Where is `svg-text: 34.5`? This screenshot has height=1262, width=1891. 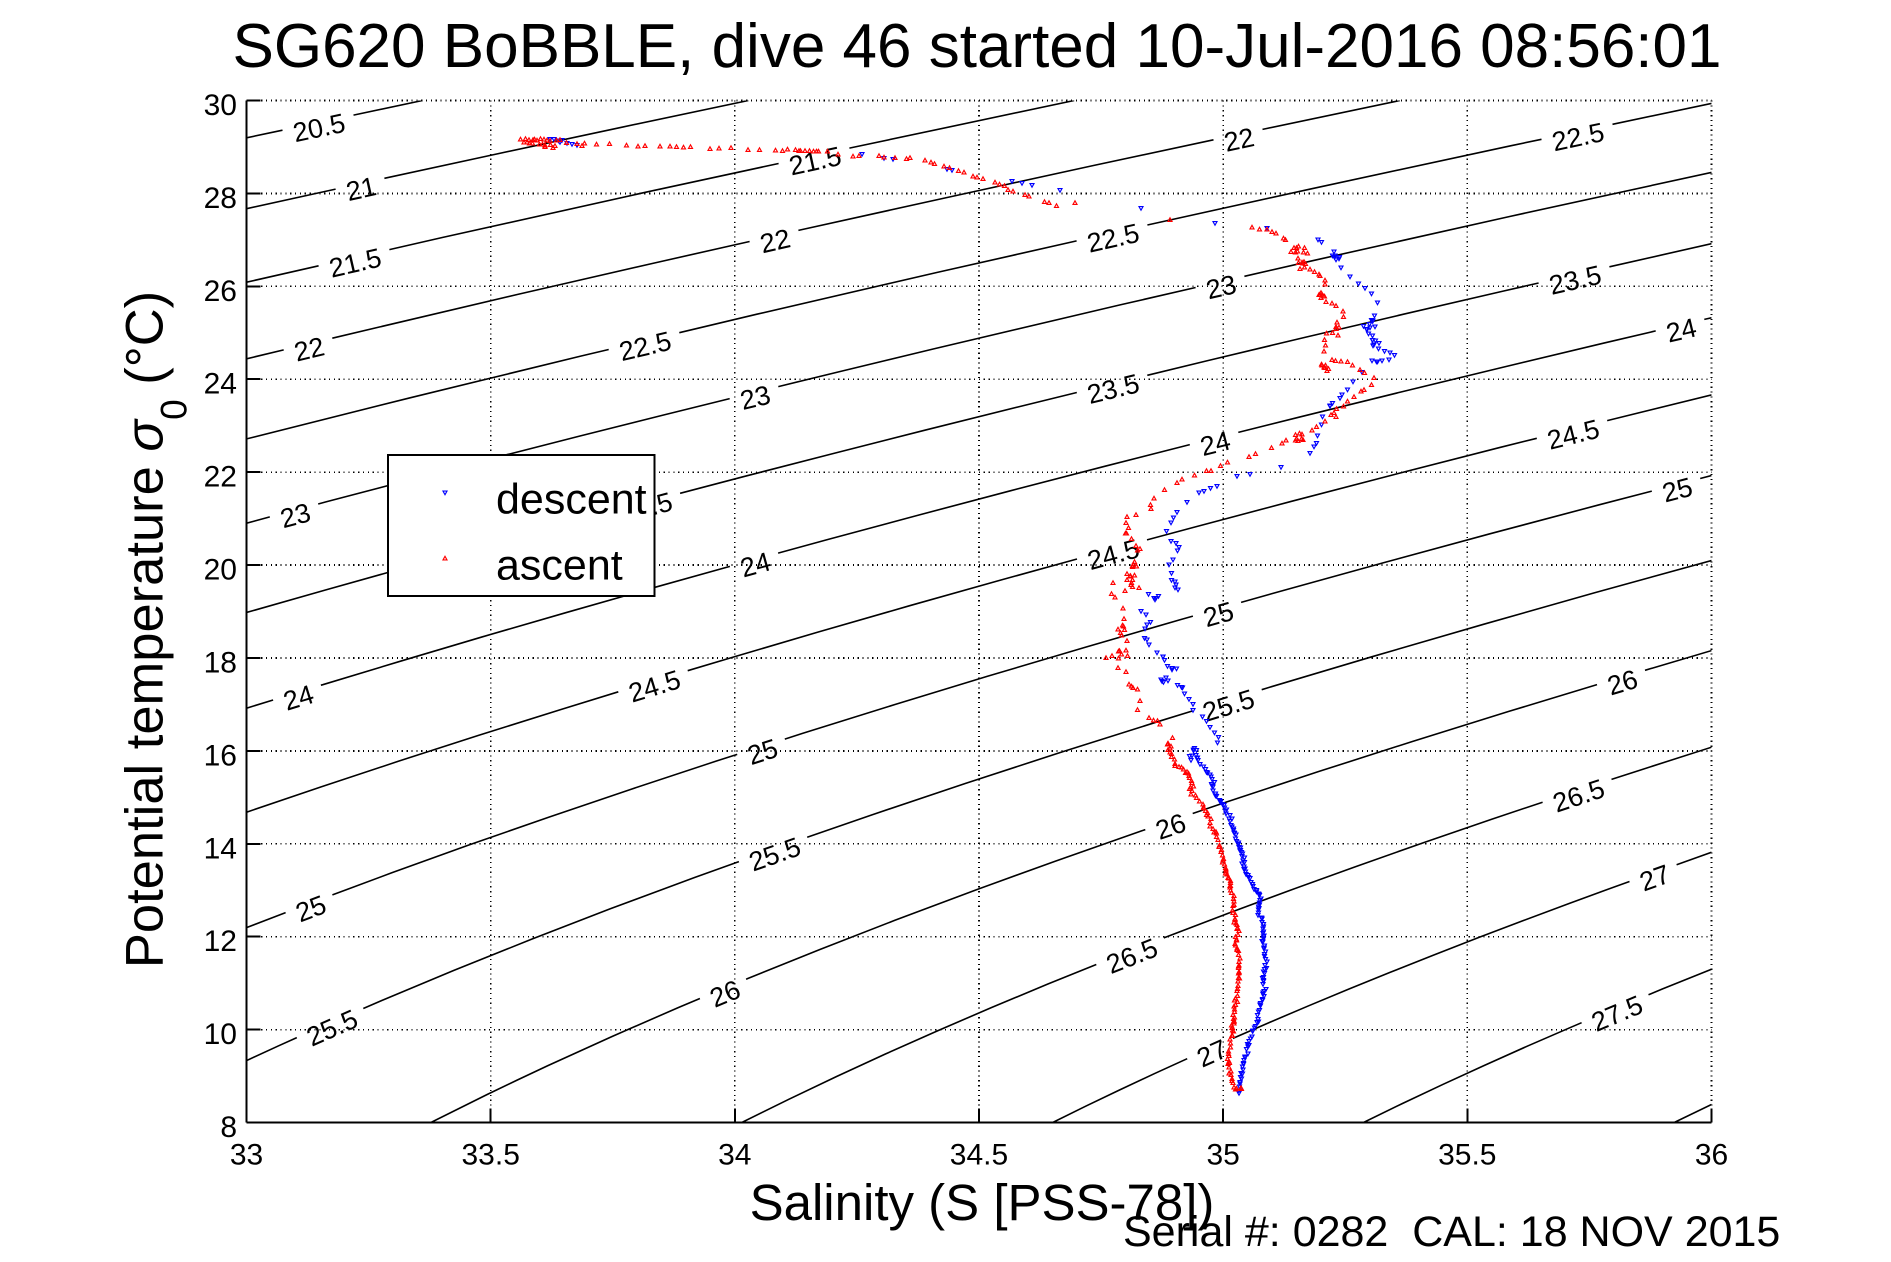
svg-text: 34.5 is located at coordinates (979, 1155).